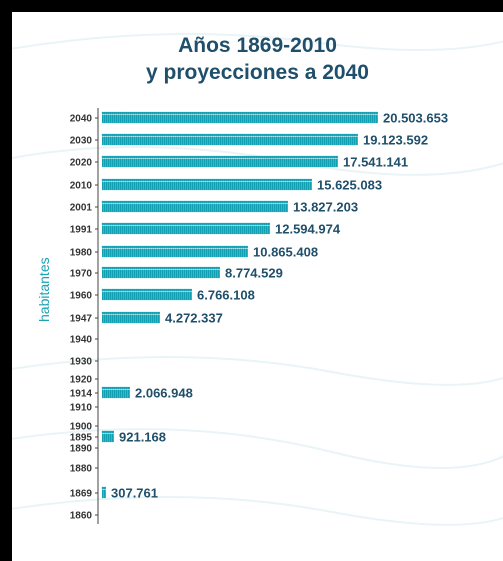 This screenshot has width=503, height=561. I want to click on year-tick-label: 1880, so click(81, 469).